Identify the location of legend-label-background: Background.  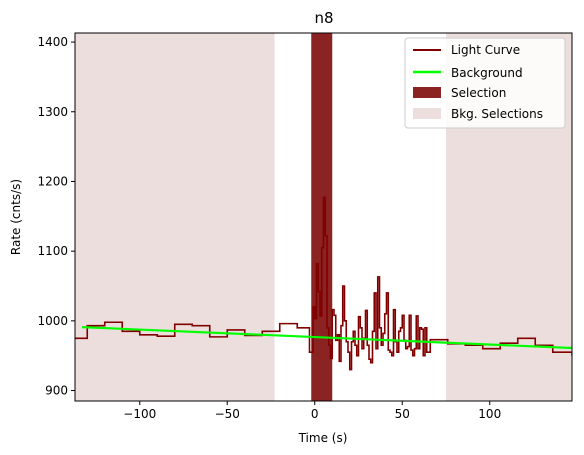
(487, 73).